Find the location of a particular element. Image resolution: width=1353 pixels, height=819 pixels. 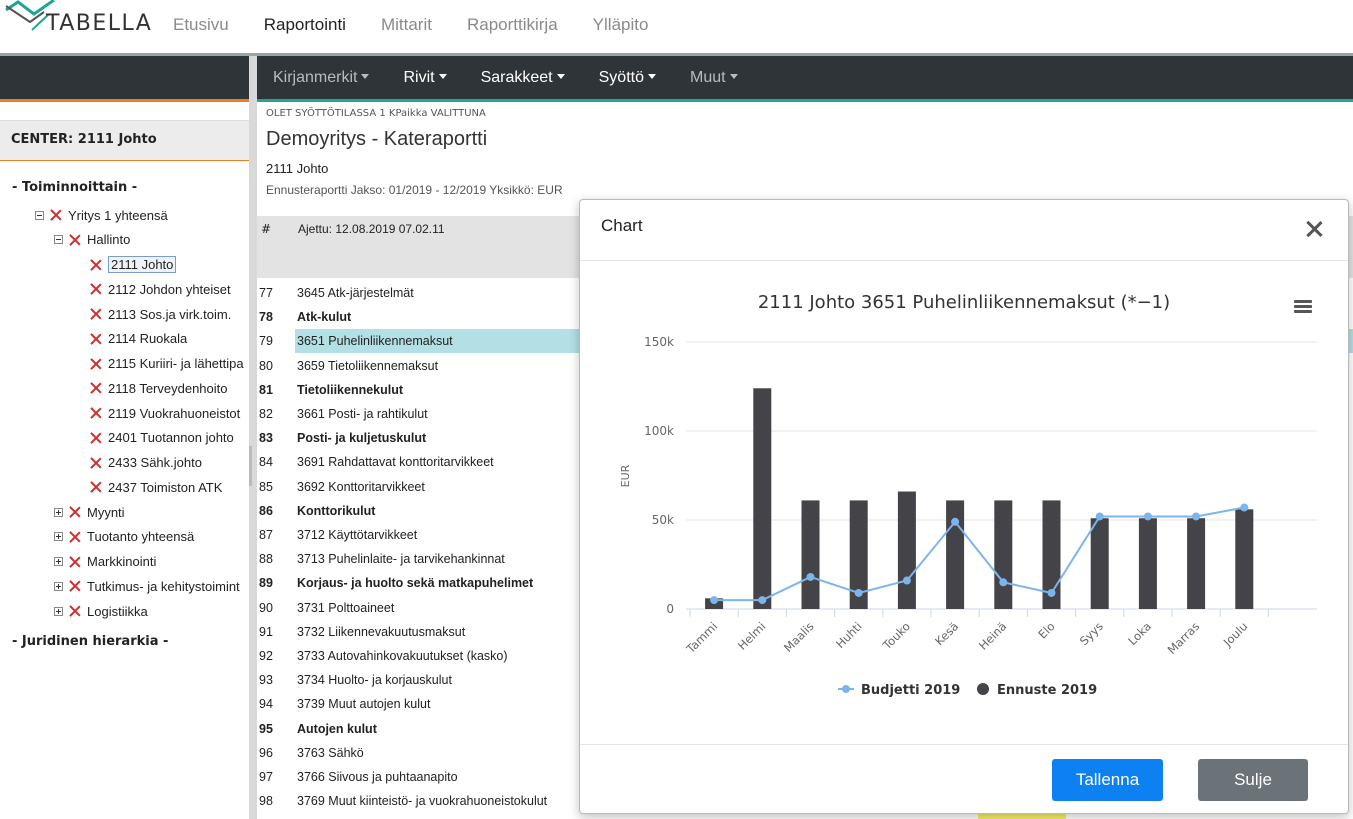

table-row: 82 3661 Posti- ja rahtikulut is located at coordinates (805, 414).